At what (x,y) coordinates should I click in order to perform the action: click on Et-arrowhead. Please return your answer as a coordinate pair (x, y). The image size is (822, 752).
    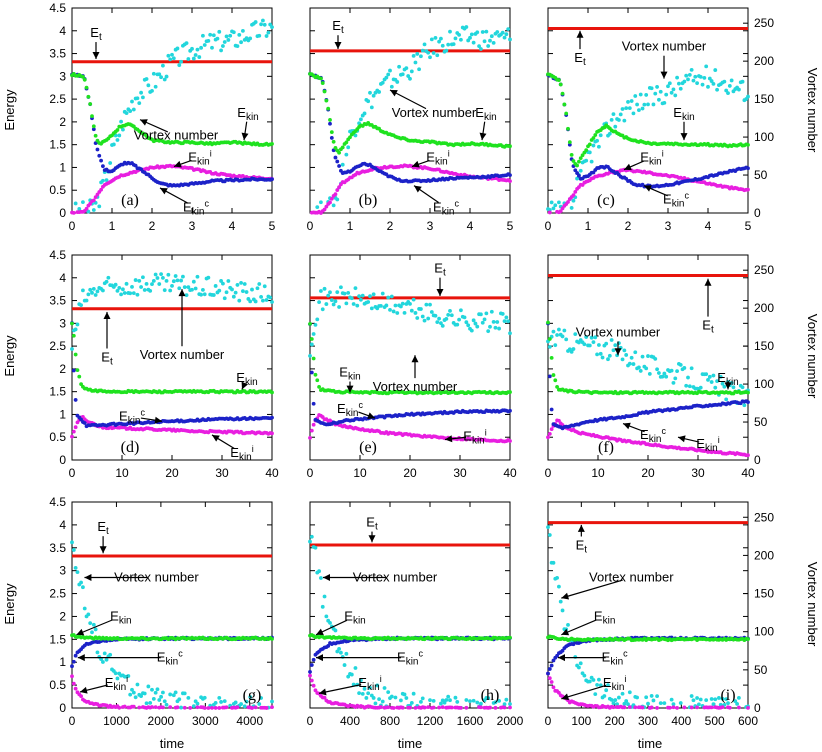
    Looking at the image, I should click on (338, 45).